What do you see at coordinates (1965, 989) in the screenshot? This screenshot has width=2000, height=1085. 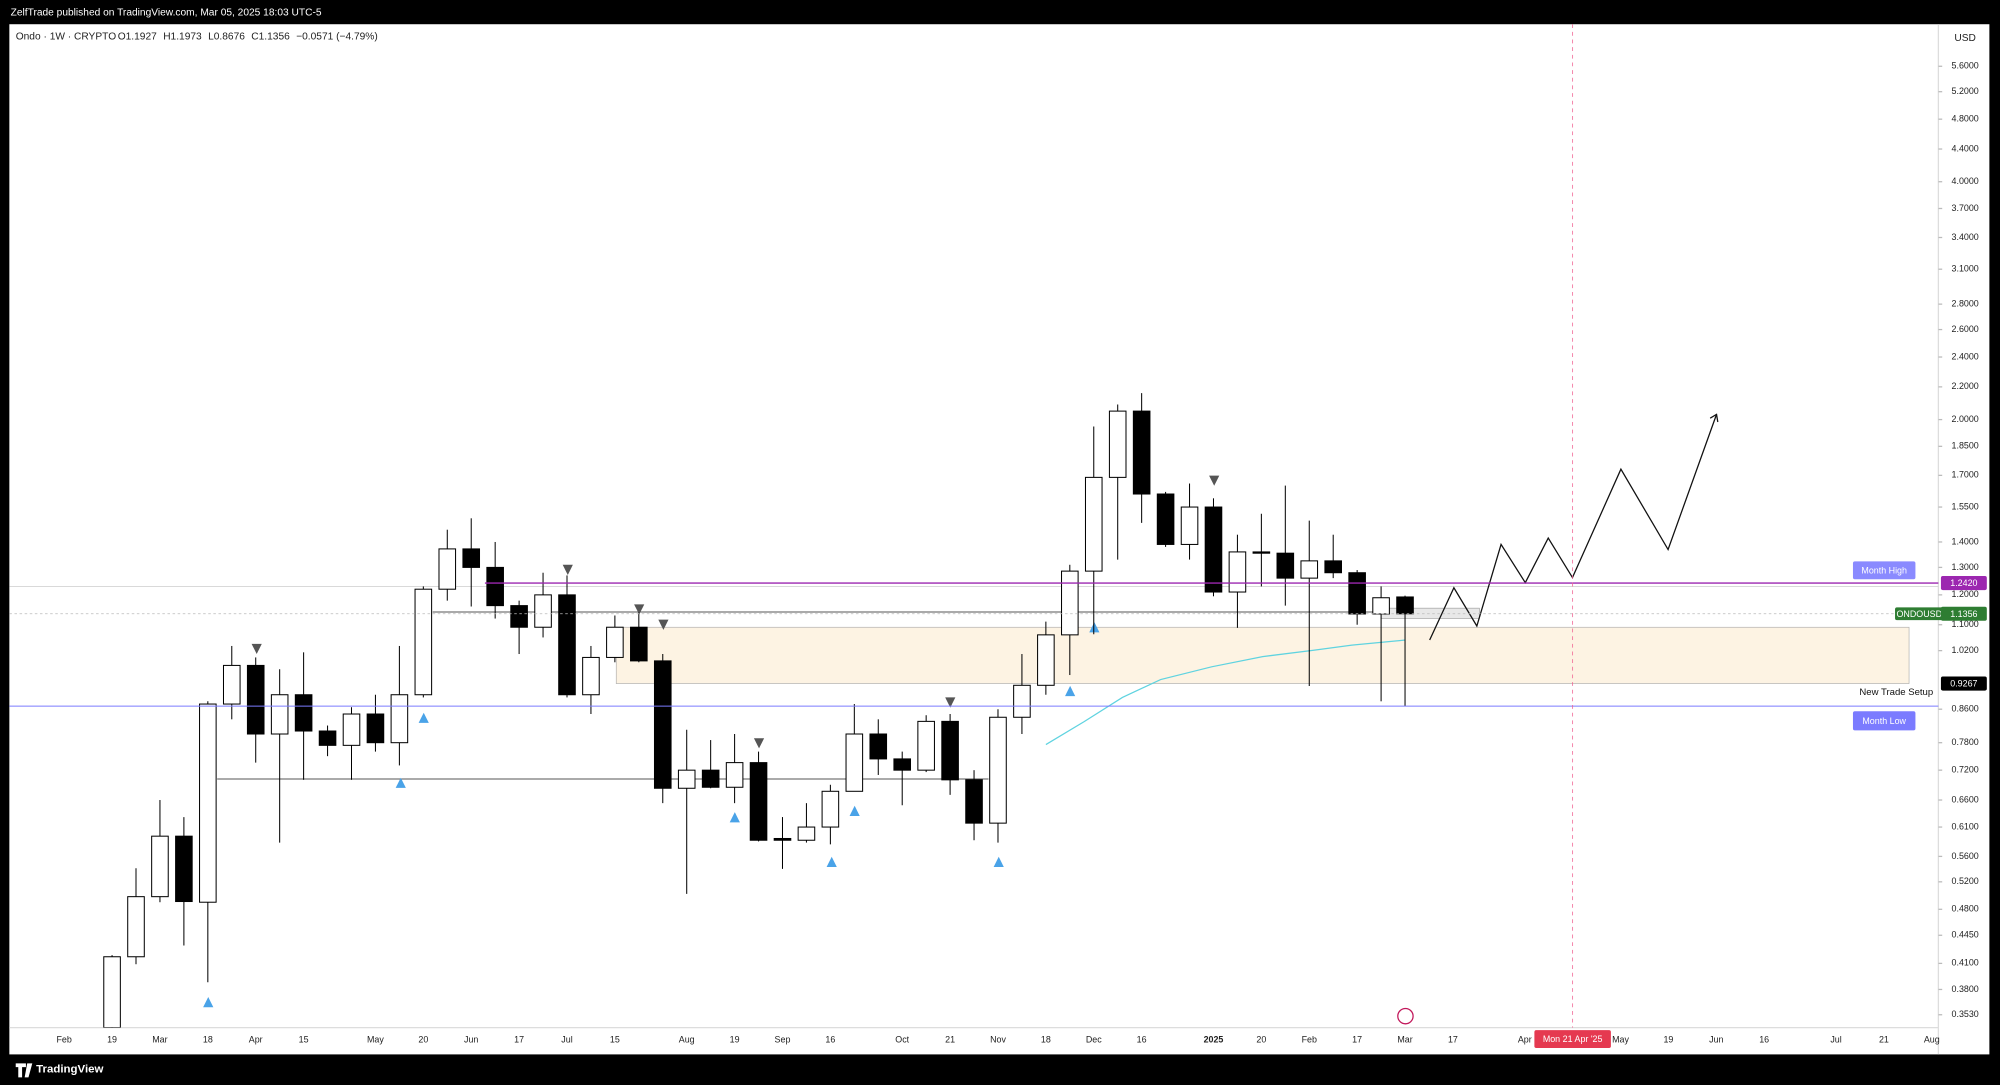 I see `y-tick-label: 0.3800` at bounding box center [1965, 989].